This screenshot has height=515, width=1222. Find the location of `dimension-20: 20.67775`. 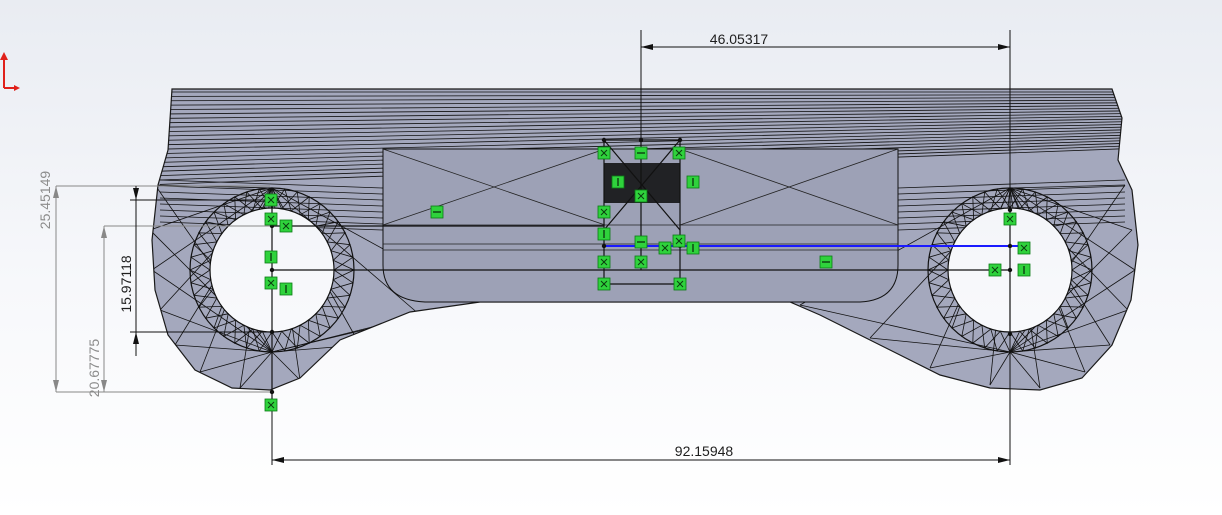

dimension-20: 20.67775 is located at coordinates (179, 311).